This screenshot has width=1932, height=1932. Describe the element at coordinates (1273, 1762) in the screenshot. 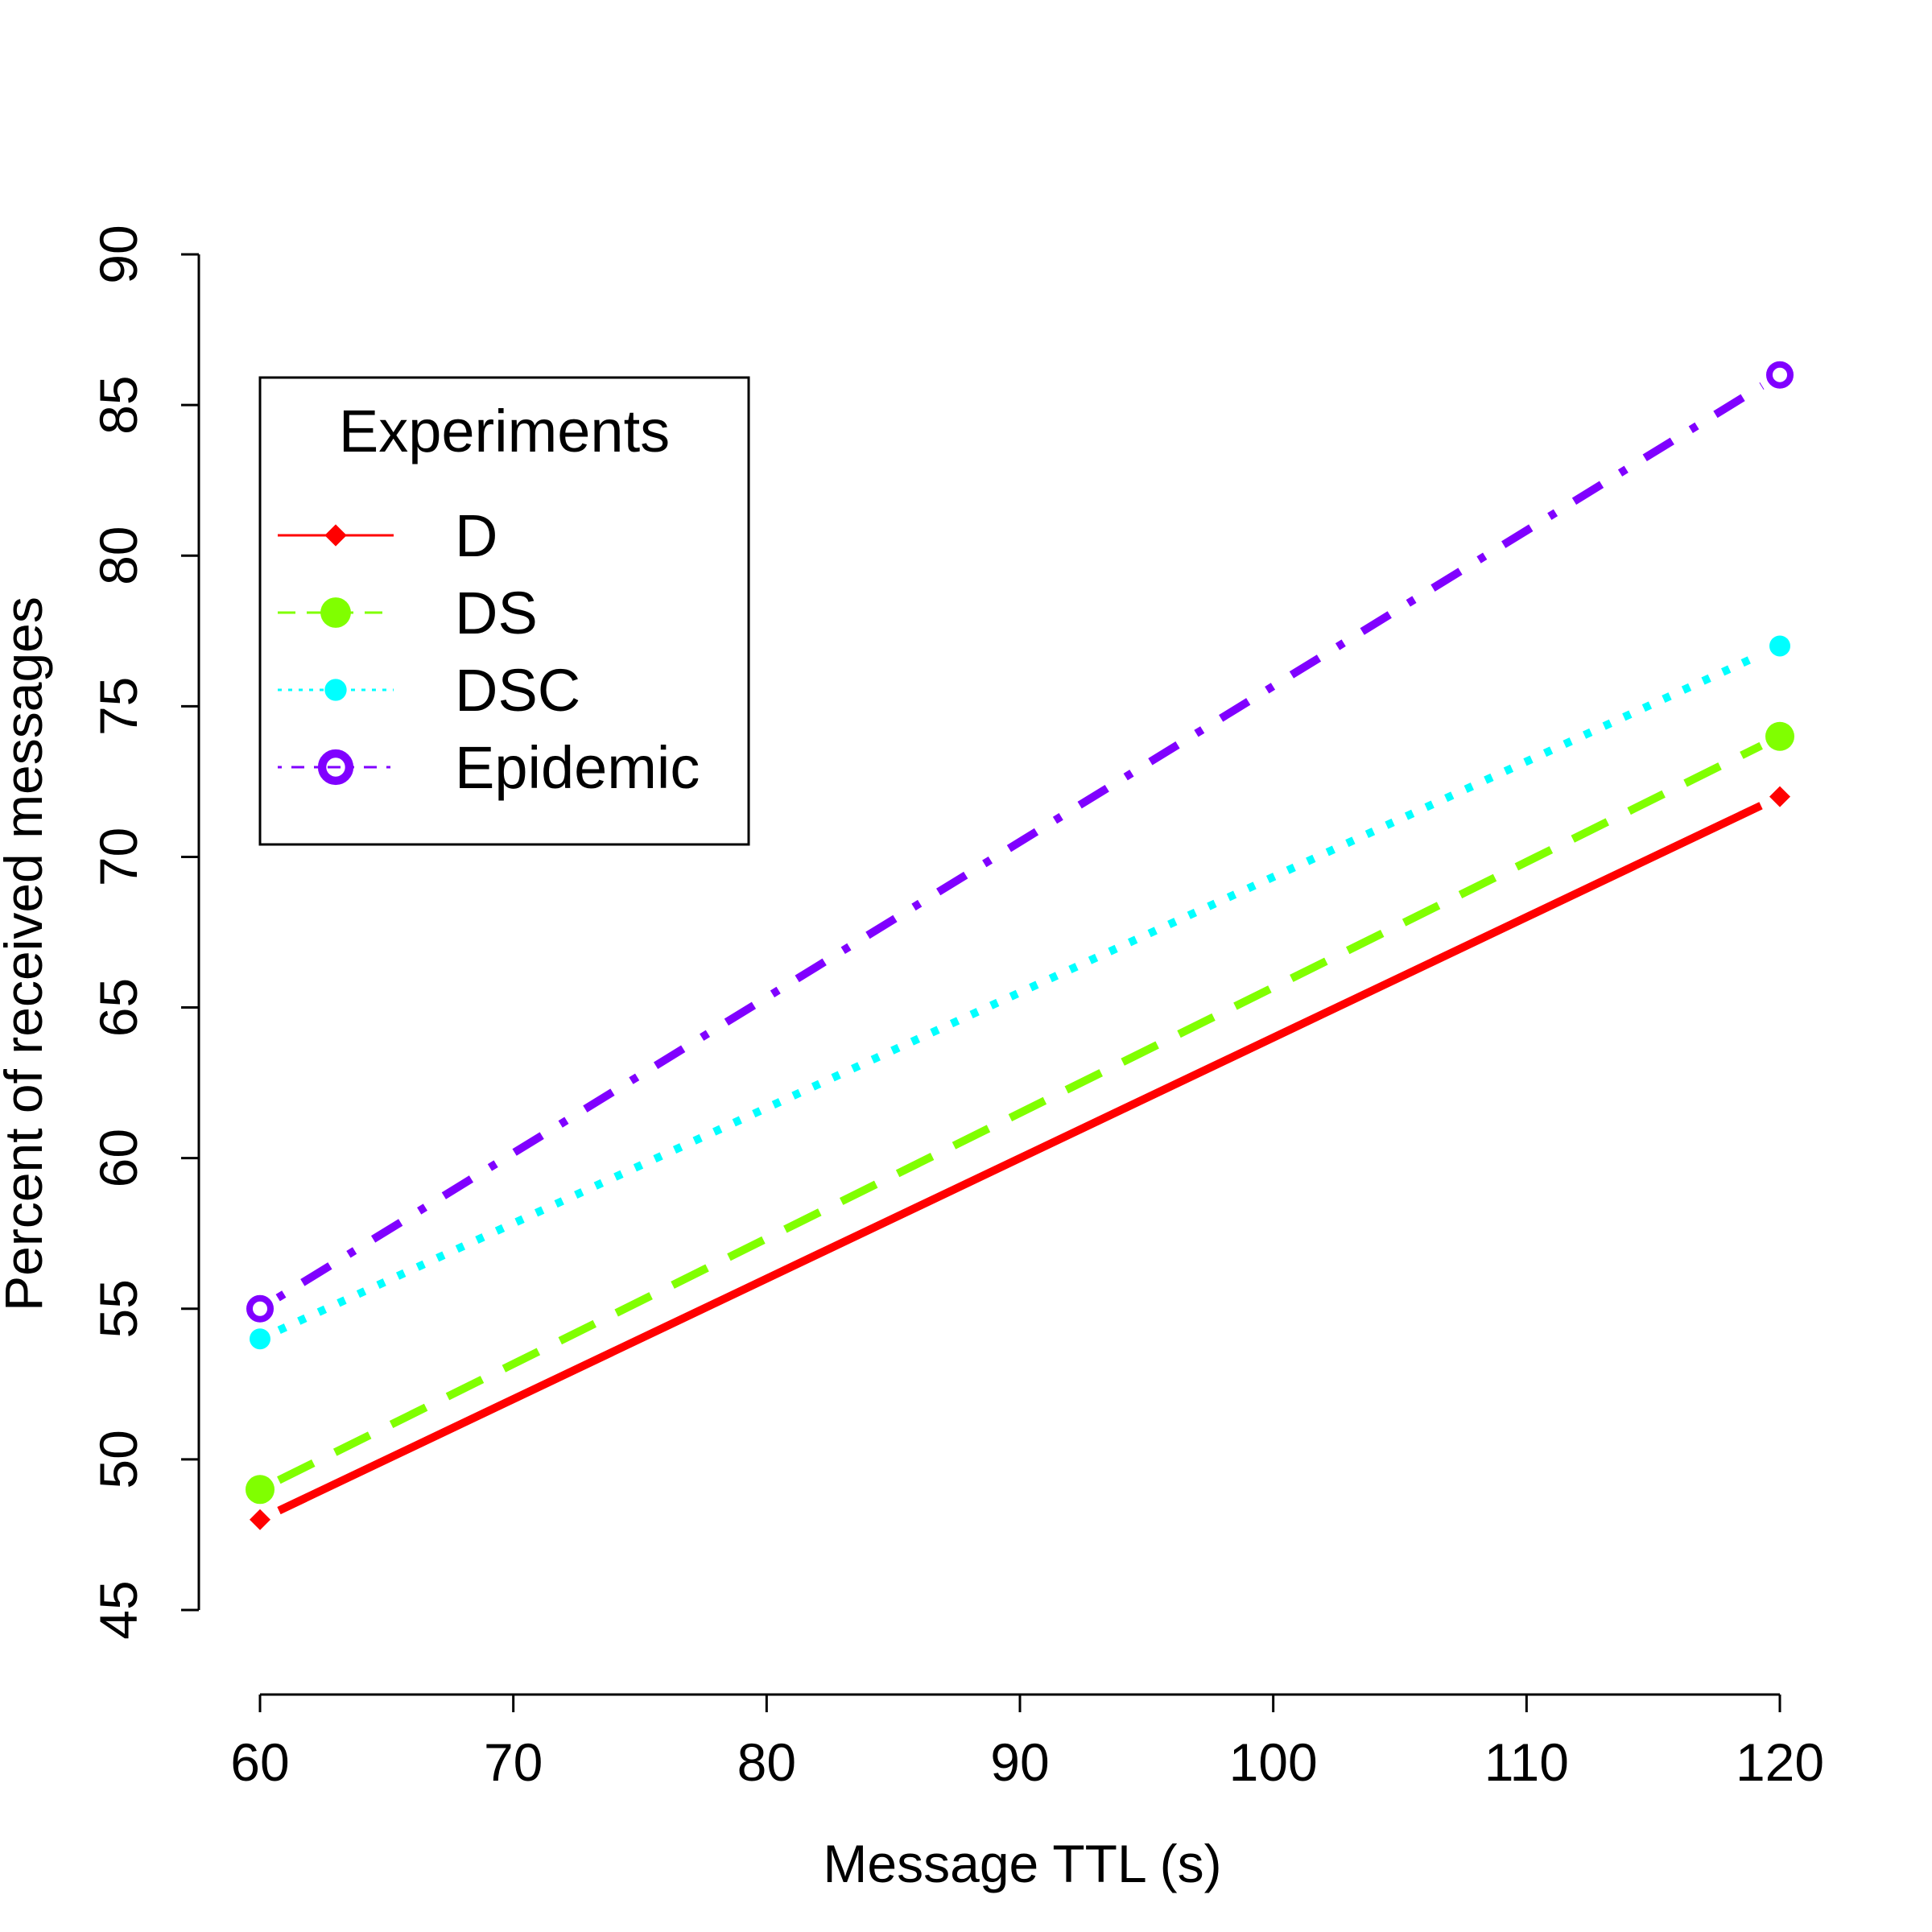

I see `x-tick-label: 100` at that location.